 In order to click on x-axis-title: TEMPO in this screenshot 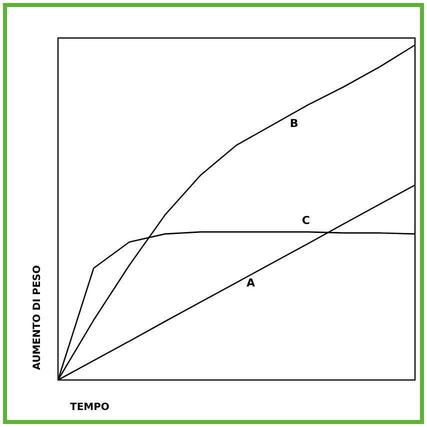, I will do `click(90, 407)`.